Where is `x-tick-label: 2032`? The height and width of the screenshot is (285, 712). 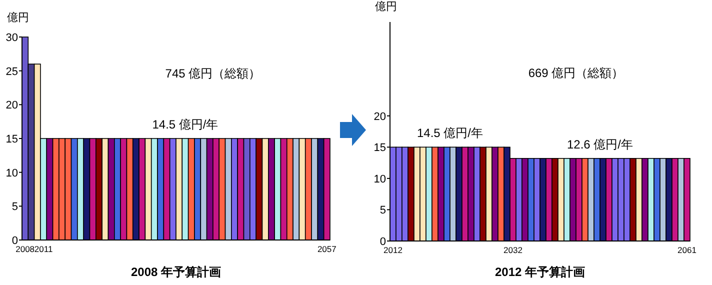
x-tick-label: 2032 is located at coordinates (513, 250).